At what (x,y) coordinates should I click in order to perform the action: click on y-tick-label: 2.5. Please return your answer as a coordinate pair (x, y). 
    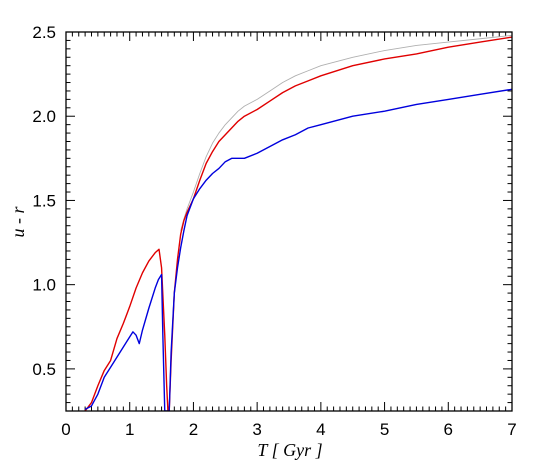
    Looking at the image, I should click on (44, 32).